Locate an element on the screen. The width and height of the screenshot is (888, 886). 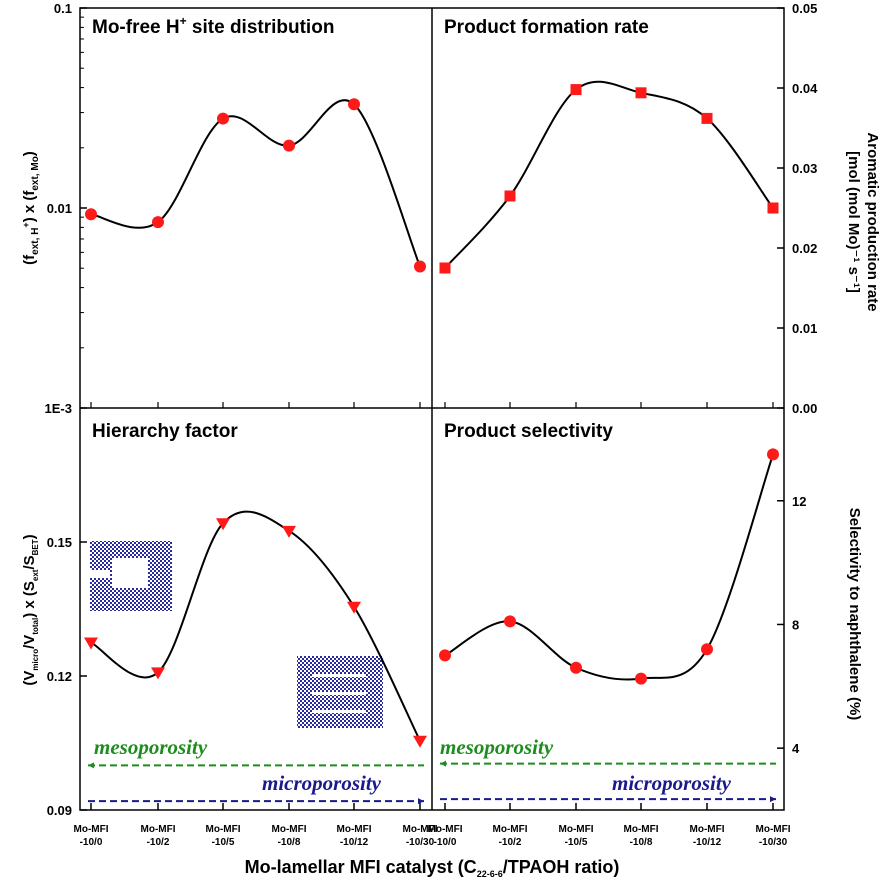
y-tick-label-bottom-left: 0.09 is located at coordinates (59, 810).